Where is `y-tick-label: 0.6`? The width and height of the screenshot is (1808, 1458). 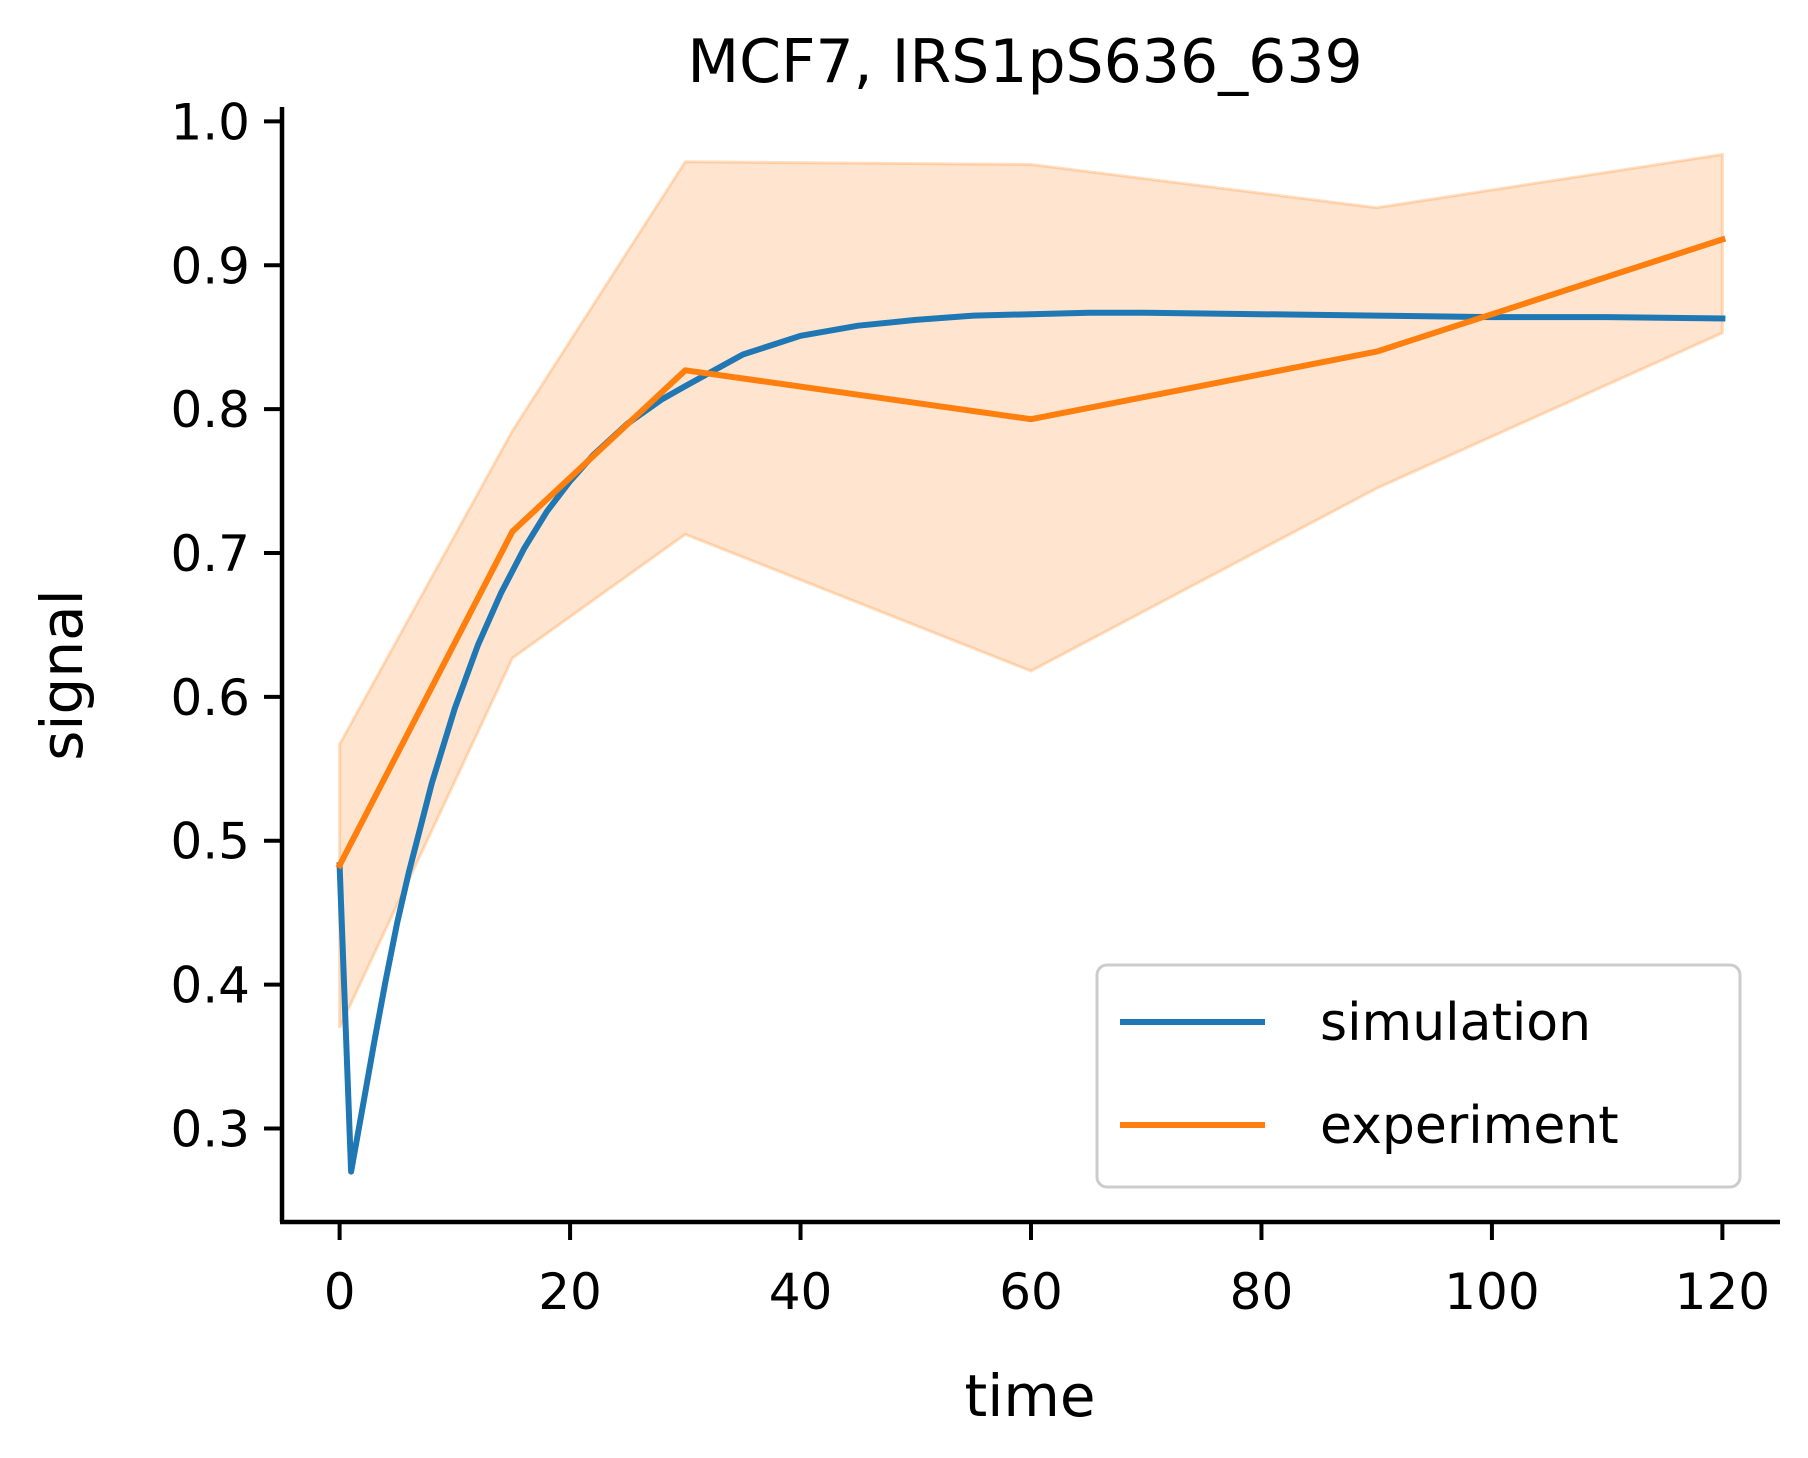
y-tick-label: 0.6 is located at coordinates (210, 698).